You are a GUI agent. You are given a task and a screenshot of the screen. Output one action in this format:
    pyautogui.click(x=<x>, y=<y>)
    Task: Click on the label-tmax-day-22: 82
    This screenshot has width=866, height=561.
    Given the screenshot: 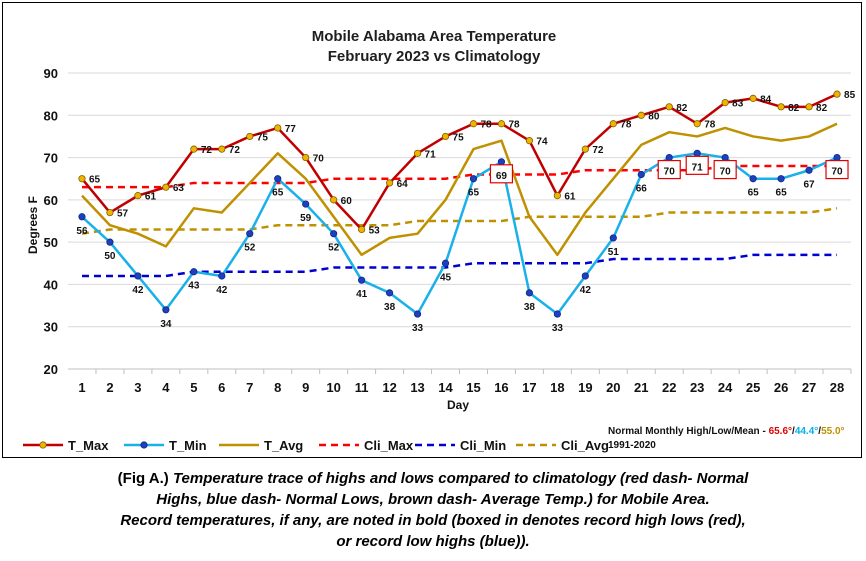 What is the action you would take?
    pyautogui.click(x=682, y=108)
    